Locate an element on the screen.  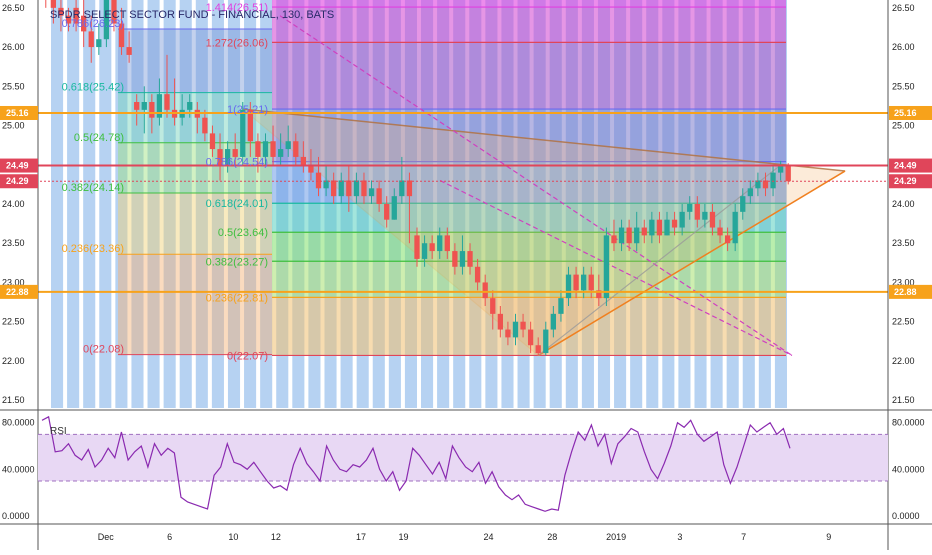
time-tick-label: 24 is located at coordinates (489, 537).